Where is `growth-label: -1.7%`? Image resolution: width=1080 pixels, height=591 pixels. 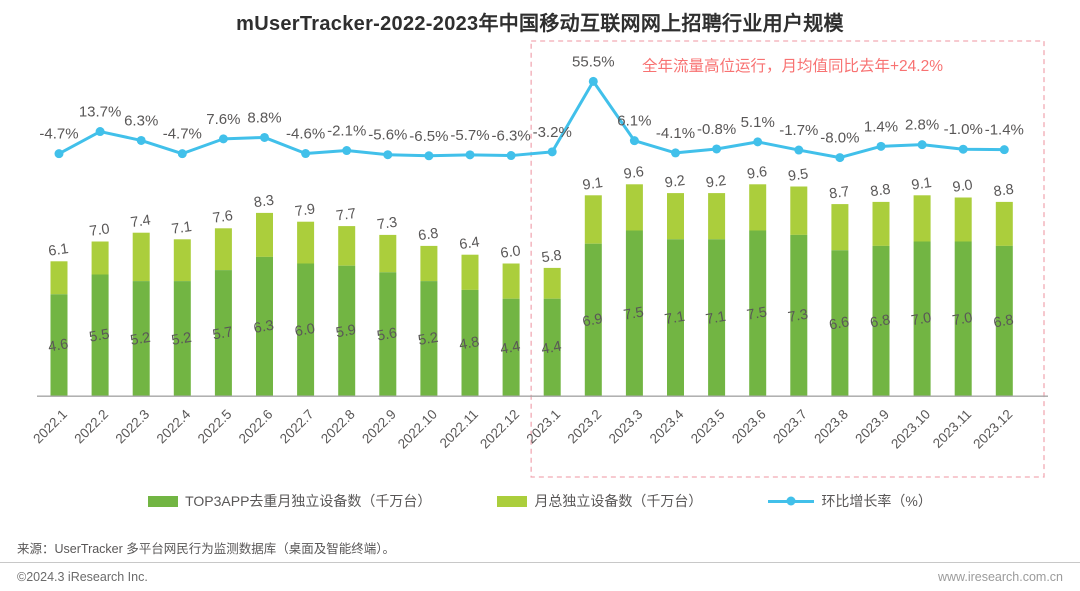 growth-label: -1.7% is located at coordinates (798, 130).